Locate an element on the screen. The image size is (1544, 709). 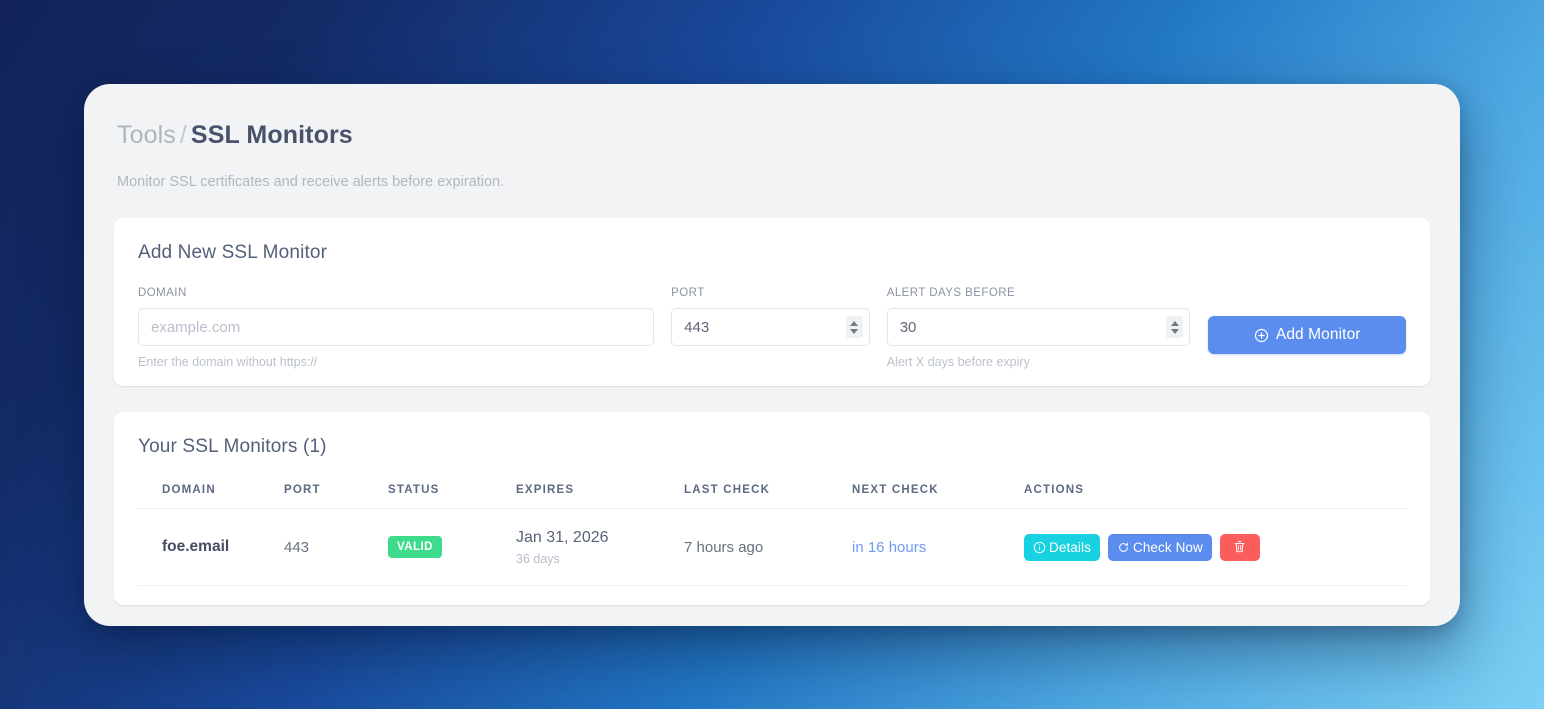
column-header-last-check: LAST CHECK is located at coordinates (768, 483).